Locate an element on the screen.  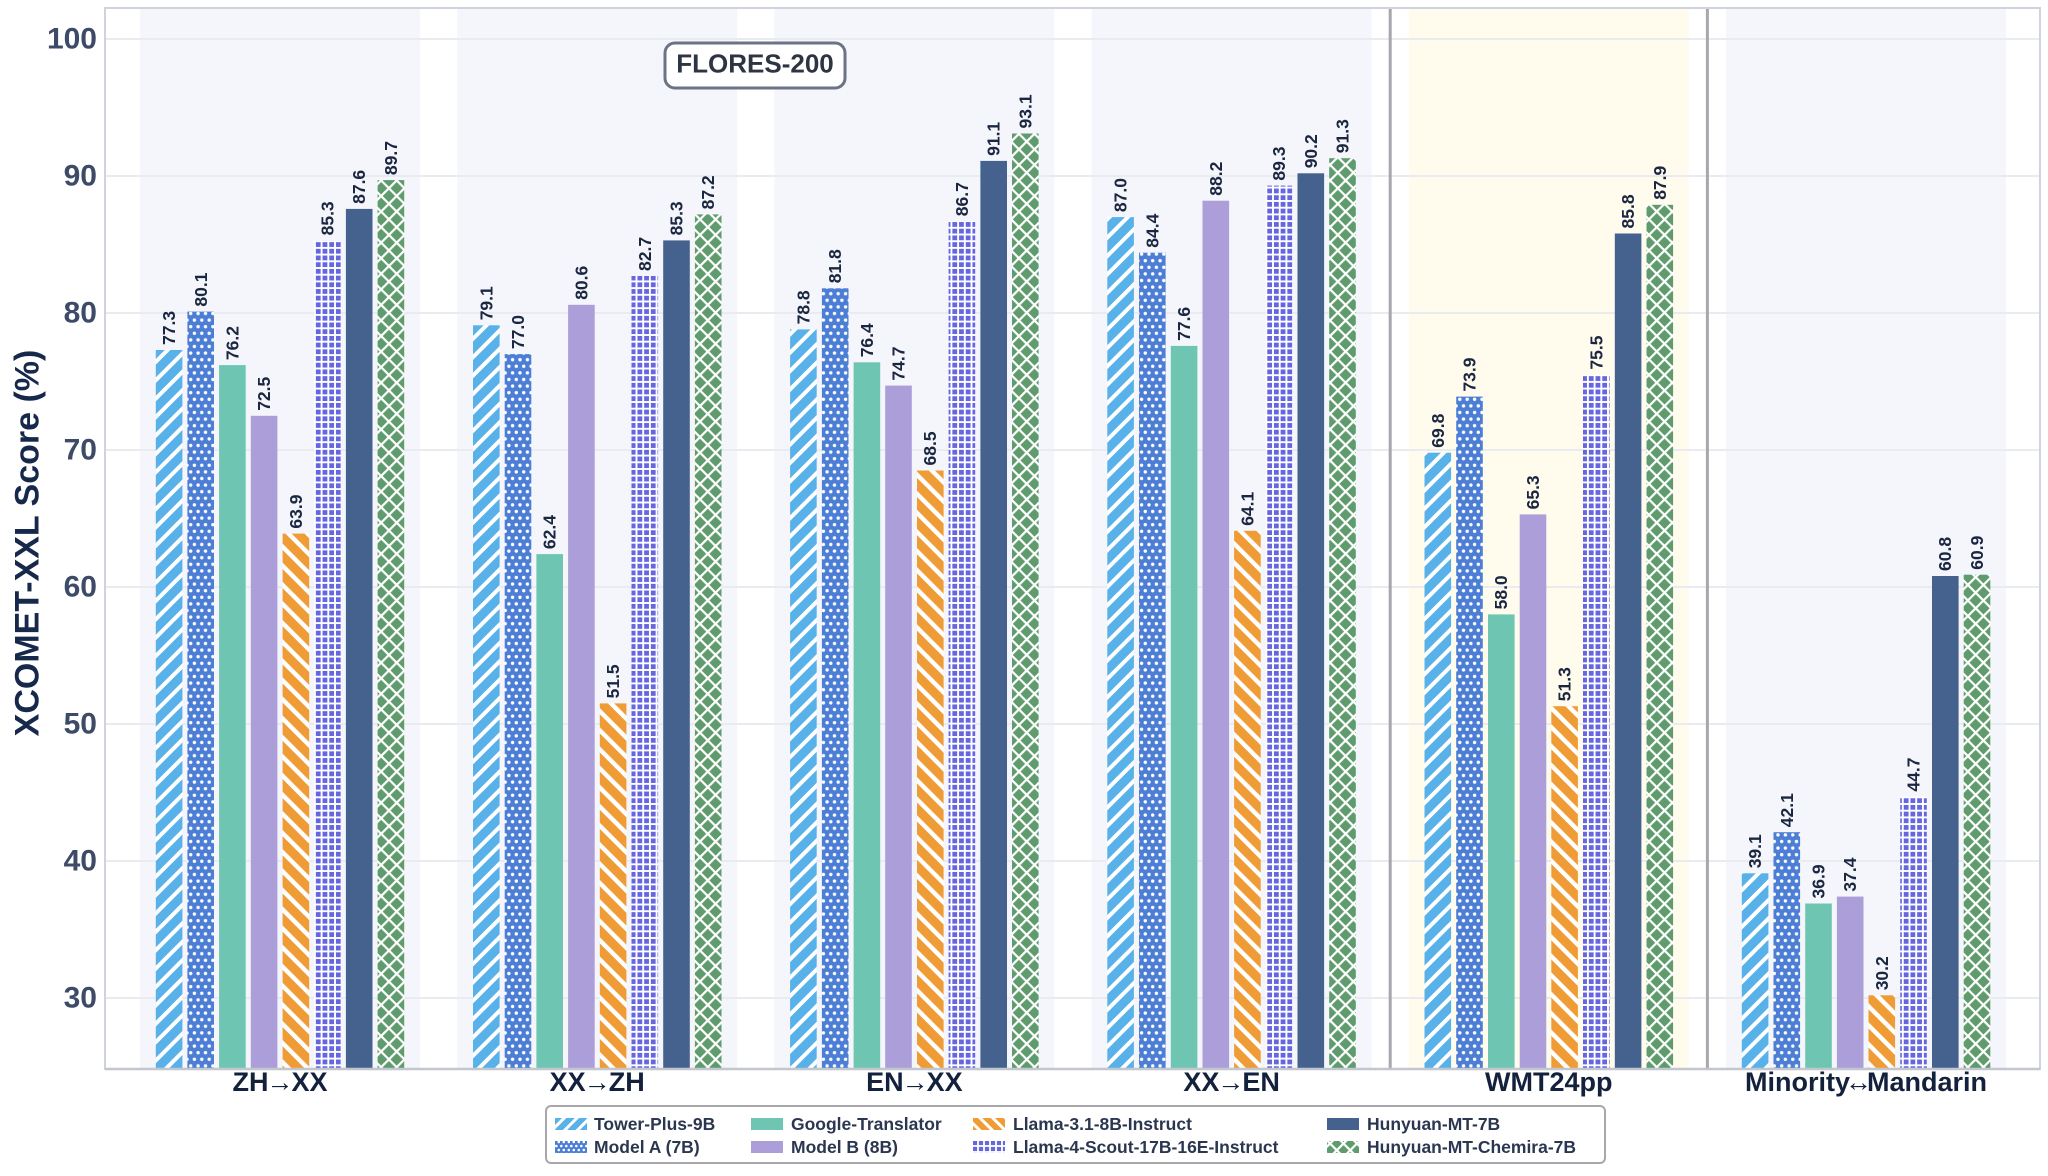
svg-text: 75.5 is located at coordinates (1596, 352).